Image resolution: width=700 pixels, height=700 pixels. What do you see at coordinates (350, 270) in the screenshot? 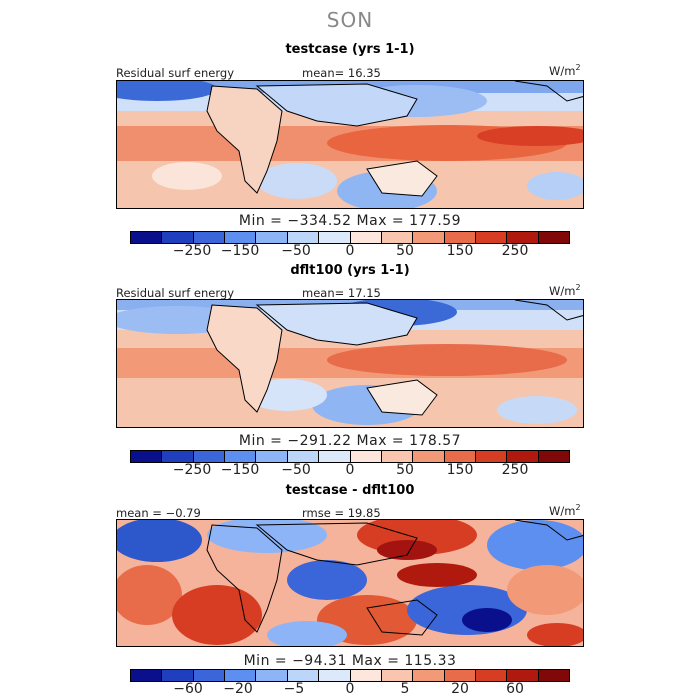
I see `panel-2-title: dflt100 (yrs 1-1)` at bounding box center [350, 270].